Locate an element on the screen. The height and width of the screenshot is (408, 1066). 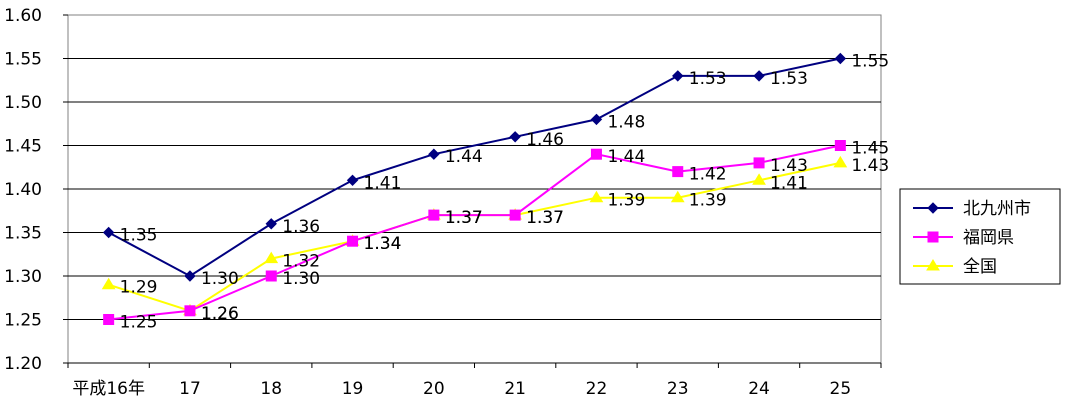
y-tick-label: 1.30 is located at coordinates (23, 277).